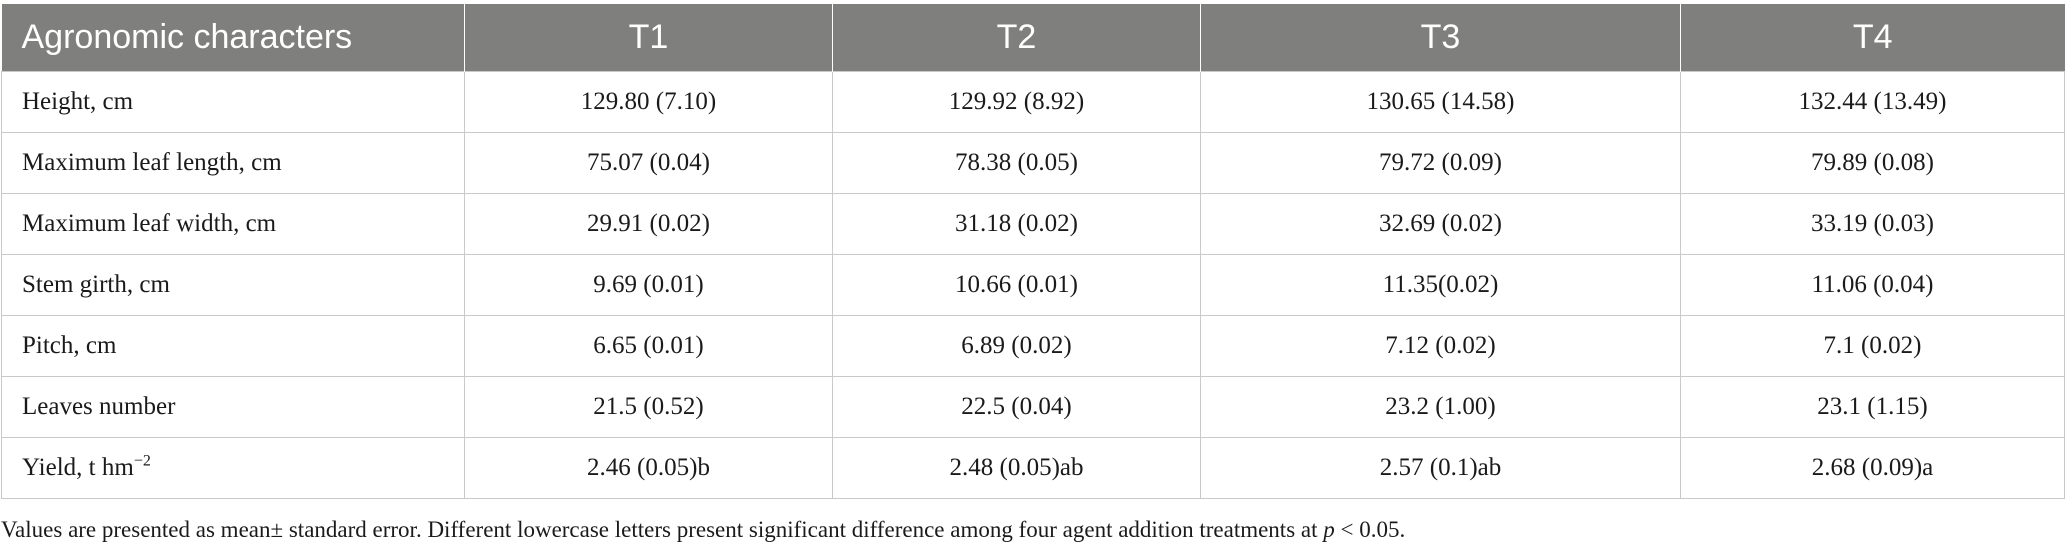 Image resolution: width=2067 pixels, height=555 pixels. Describe the element at coordinates (1016, 102) in the screenshot. I see `table-cell: 129.92 (8.92)` at that location.